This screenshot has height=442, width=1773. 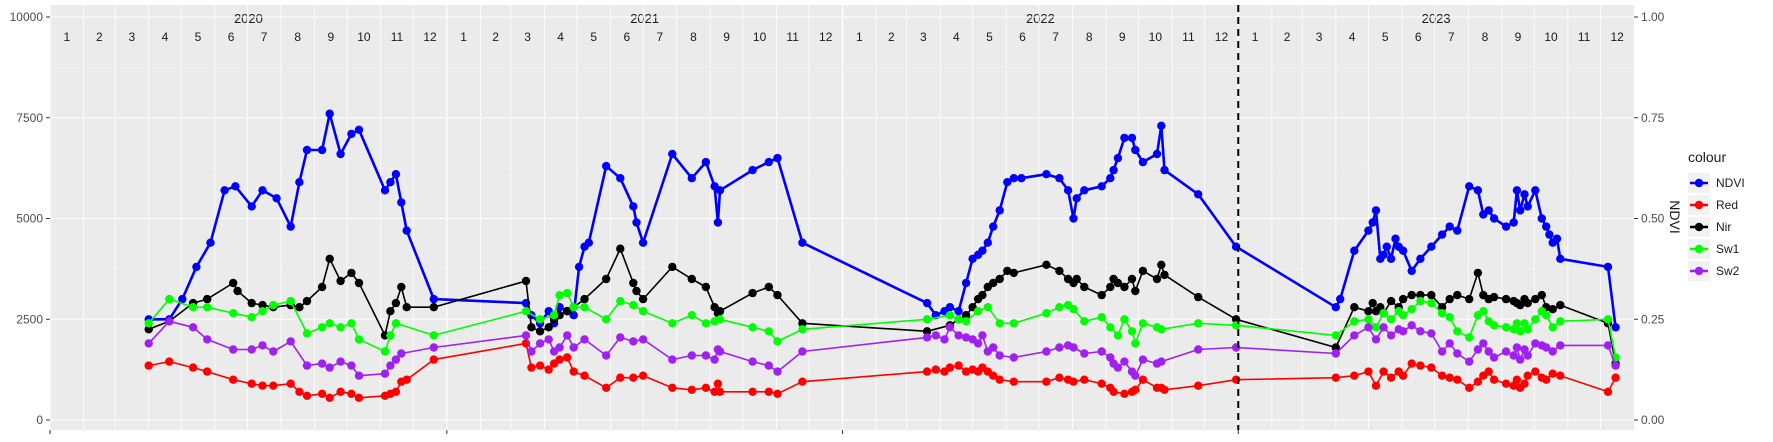 I want to click on month-label: 11, so click(x=1188, y=37).